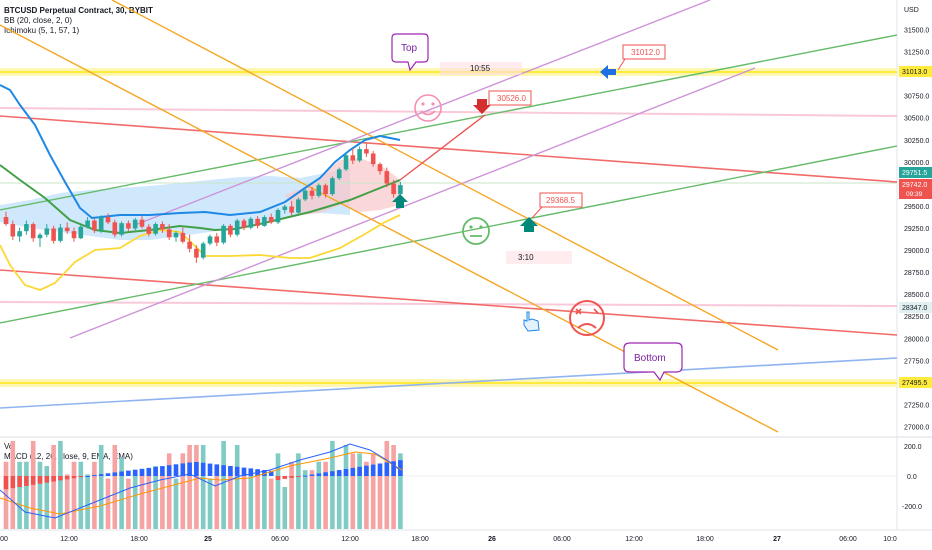 This screenshot has height=550, width=932. What do you see at coordinates (915, 71) in the screenshot?
I see `price-tag-upper-yellow` at bounding box center [915, 71].